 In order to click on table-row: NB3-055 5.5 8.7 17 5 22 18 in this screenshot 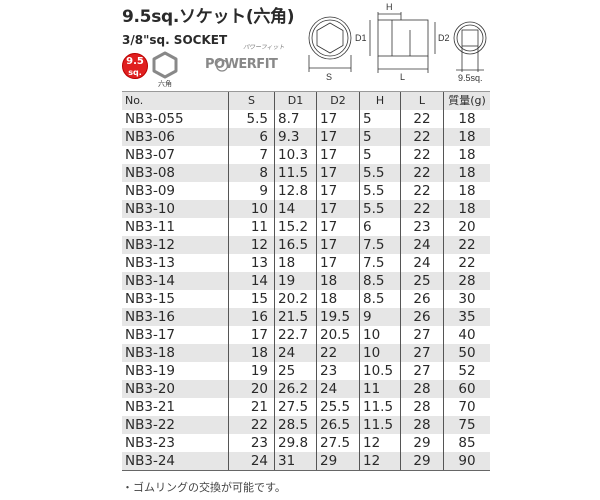, I will do `click(306, 119)`.